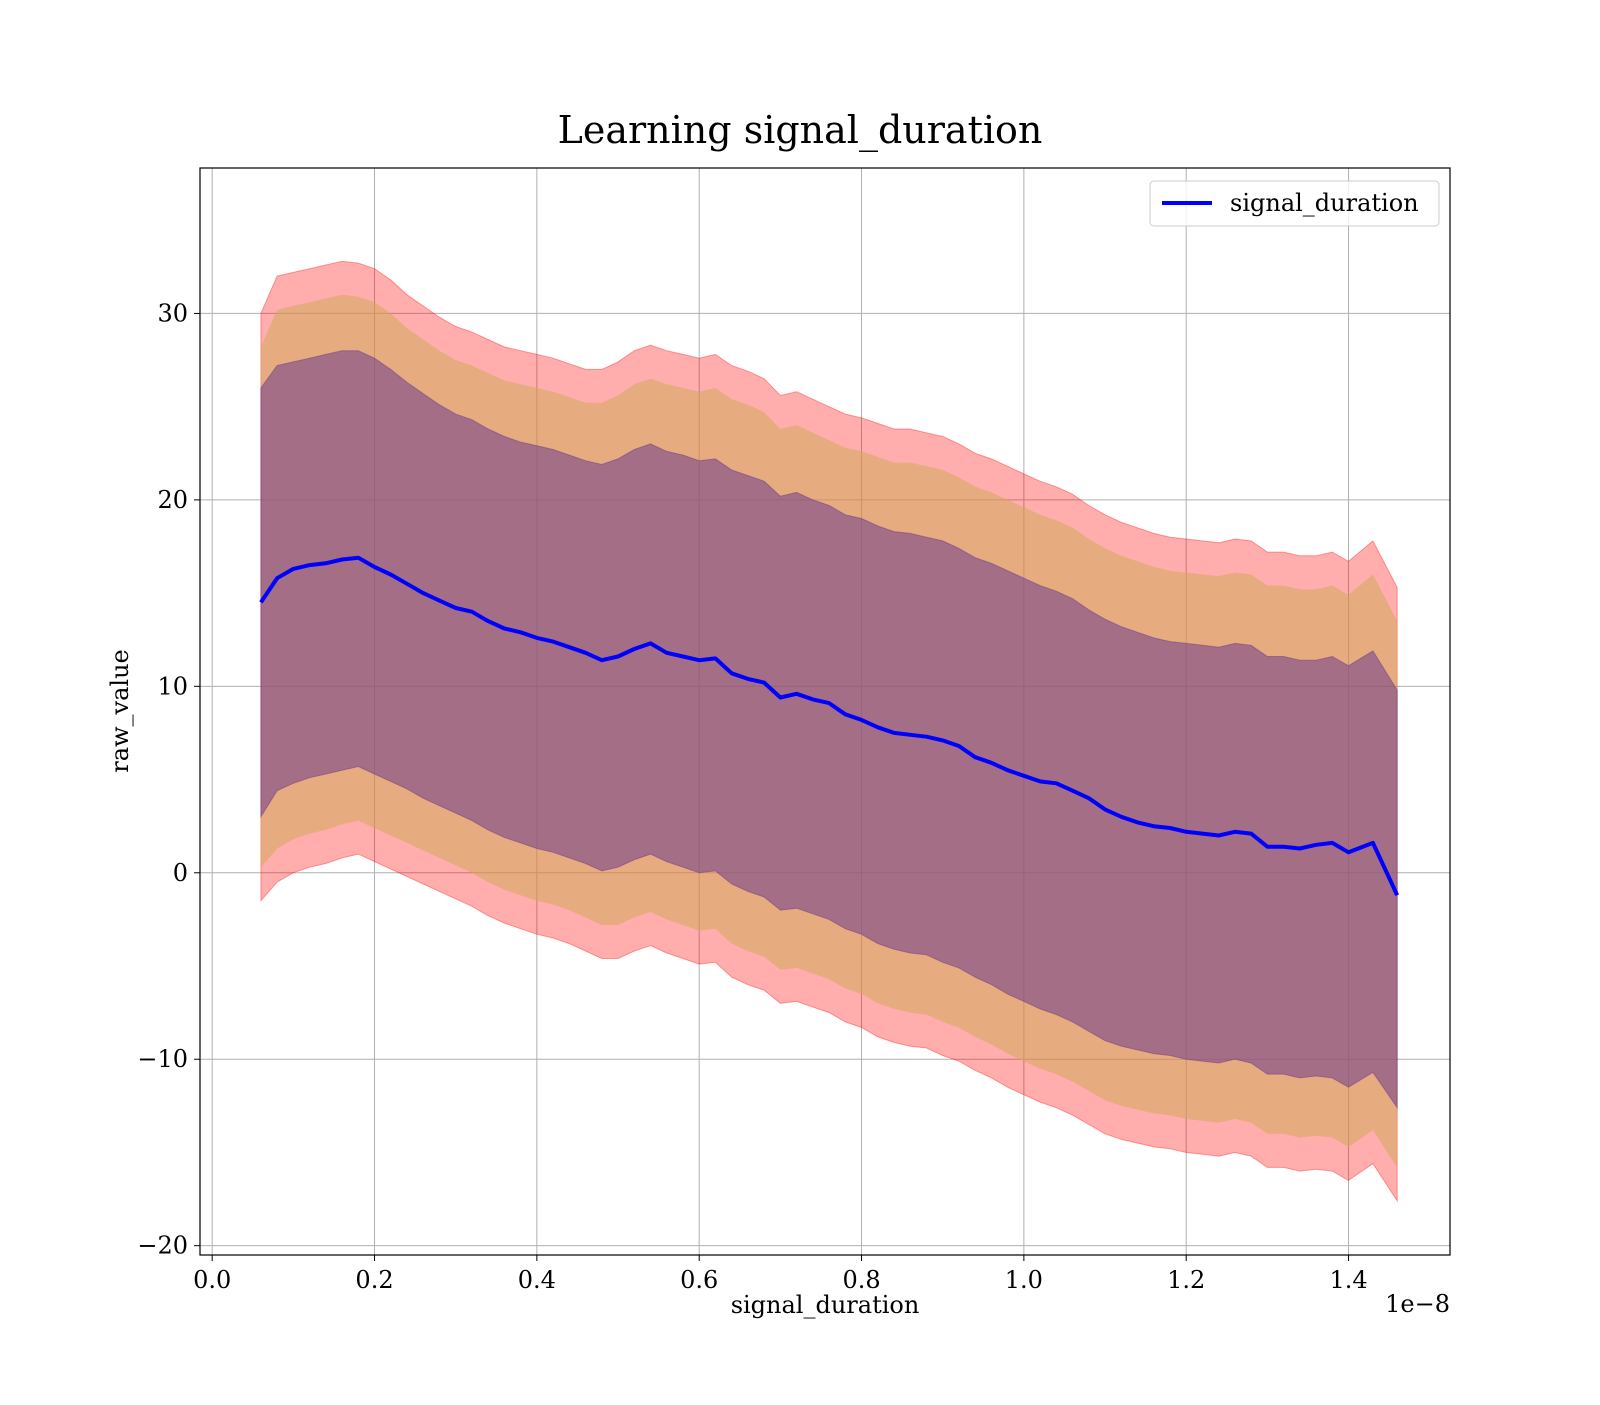 This screenshot has width=1600, height=1405. What do you see at coordinates (172, 313) in the screenshot?
I see `y-tick-label: 30` at bounding box center [172, 313].